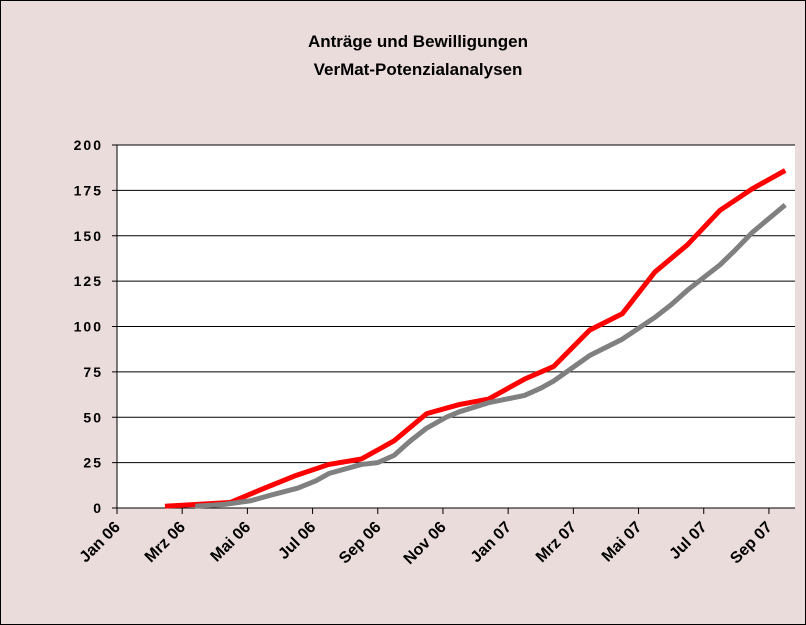 The image size is (806, 625). Describe the element at coordinates (93, 463) in the screenshot. I see `y-tick-label: 25` at that location.